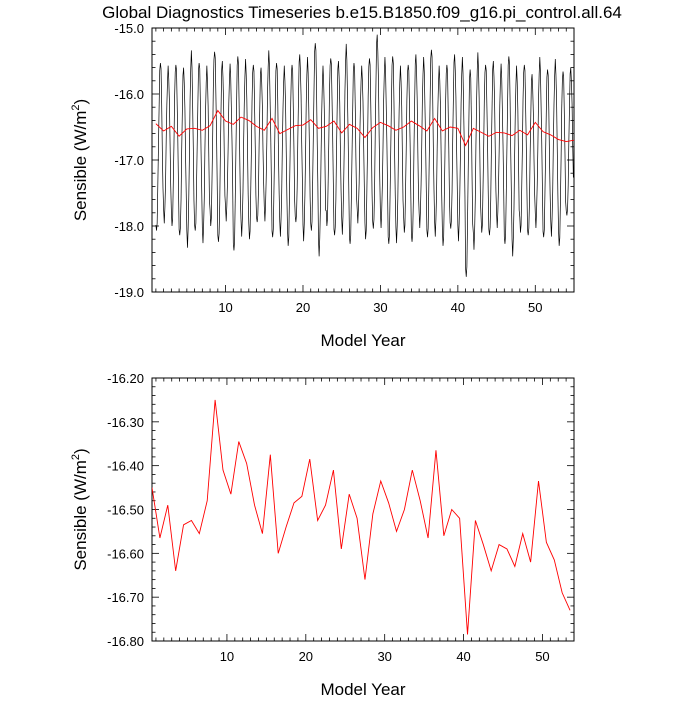 The width and height of the screenshot is (700, 705). I want to click on y-tick-label: -16.50, so click(125, 510).